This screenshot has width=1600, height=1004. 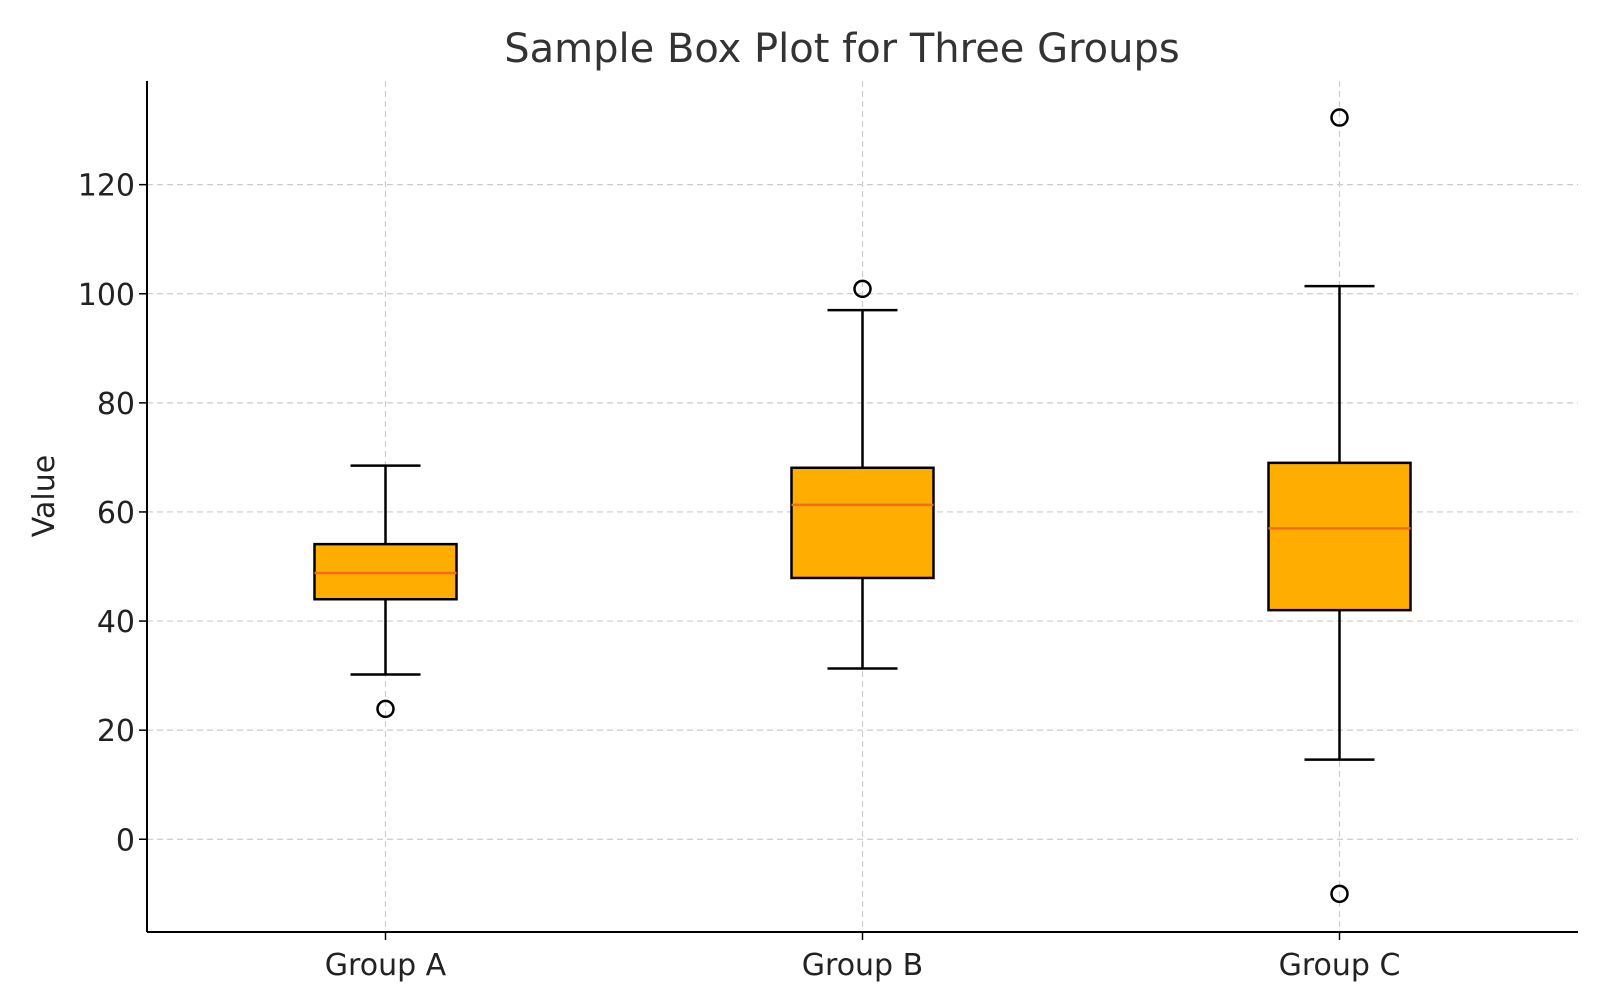 I want to click on y-tick-label: 100, so click(x=106, y=295).